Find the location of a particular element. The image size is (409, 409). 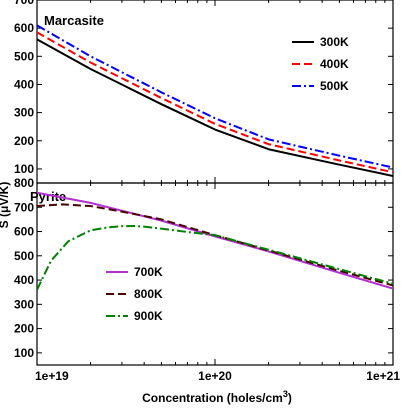

legend-label: 300K is located at coordinates (334, 42).